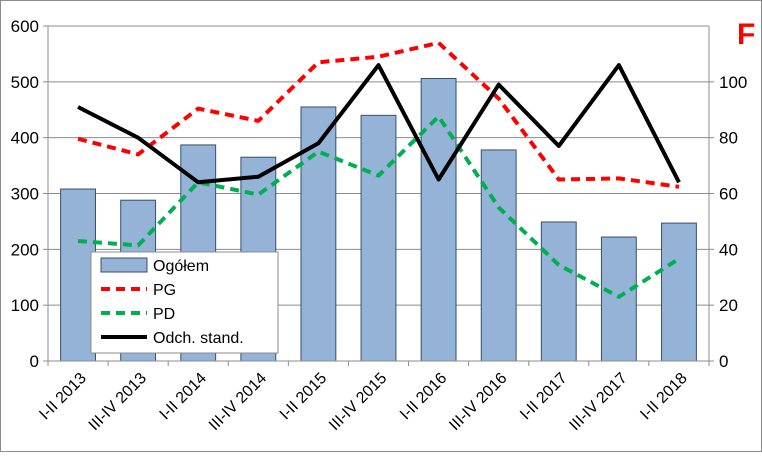 This screenshot has width=762, height=456. What do you see at coordinates (728, 249) in the screenshot?
I see `y-right-tick-label: 40` at bounding box center [728, 249].